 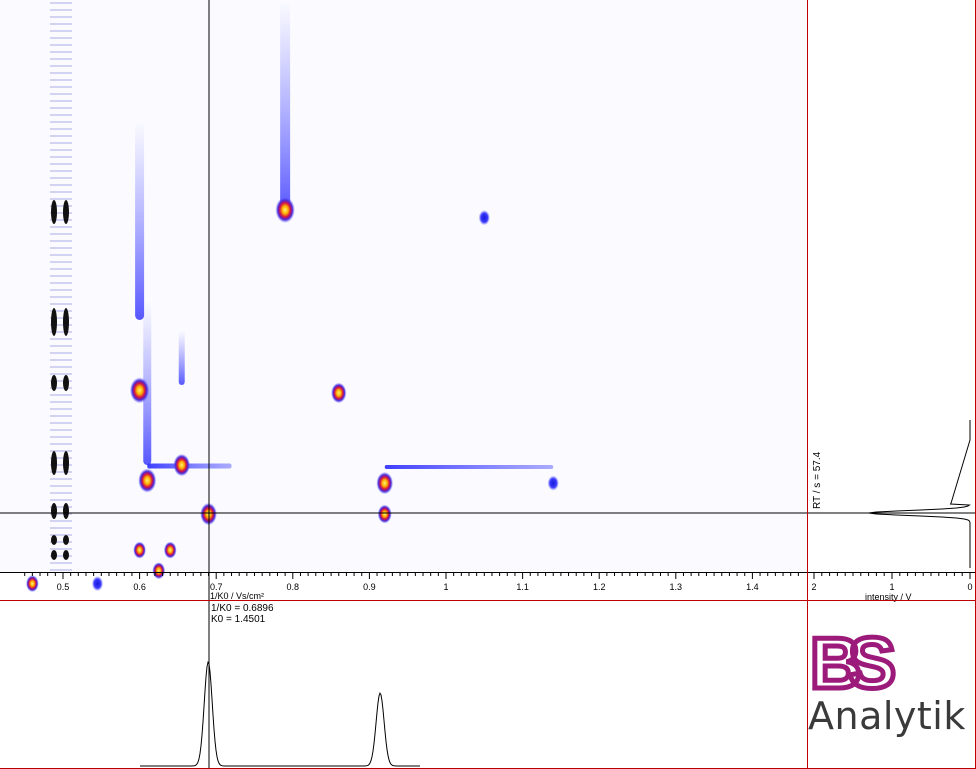 What do you see at coordinates (61, 286) in the screenshot?
I see `reactant-ion-peak-band` at bounding box center [61, 286].